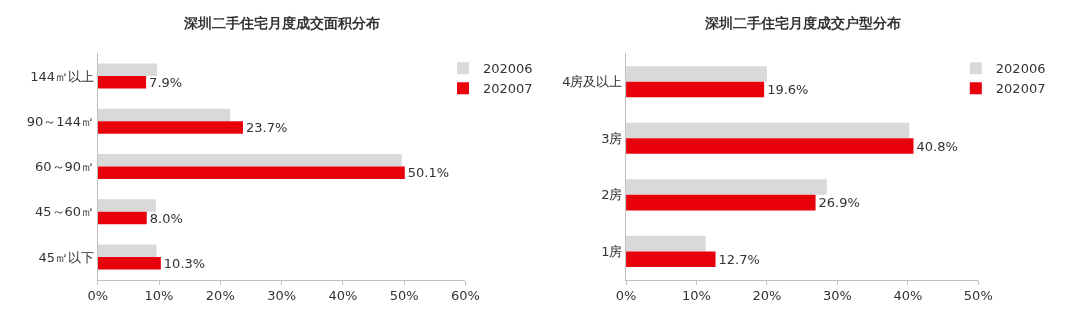 Image resolution: width=1080 pixels, height=330 pixels. Describe the element at coordinates (65, 167) in the screenshot. I see `y-tick-label: 60～90㎡` at that location.